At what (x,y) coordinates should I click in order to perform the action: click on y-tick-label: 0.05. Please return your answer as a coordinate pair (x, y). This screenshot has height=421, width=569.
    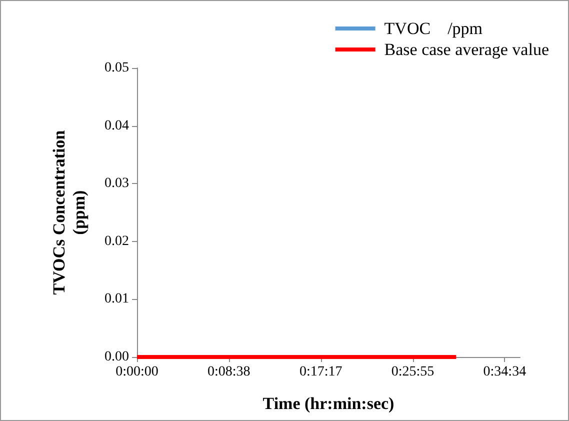
    Looking at the image, I should click on (116, 68).